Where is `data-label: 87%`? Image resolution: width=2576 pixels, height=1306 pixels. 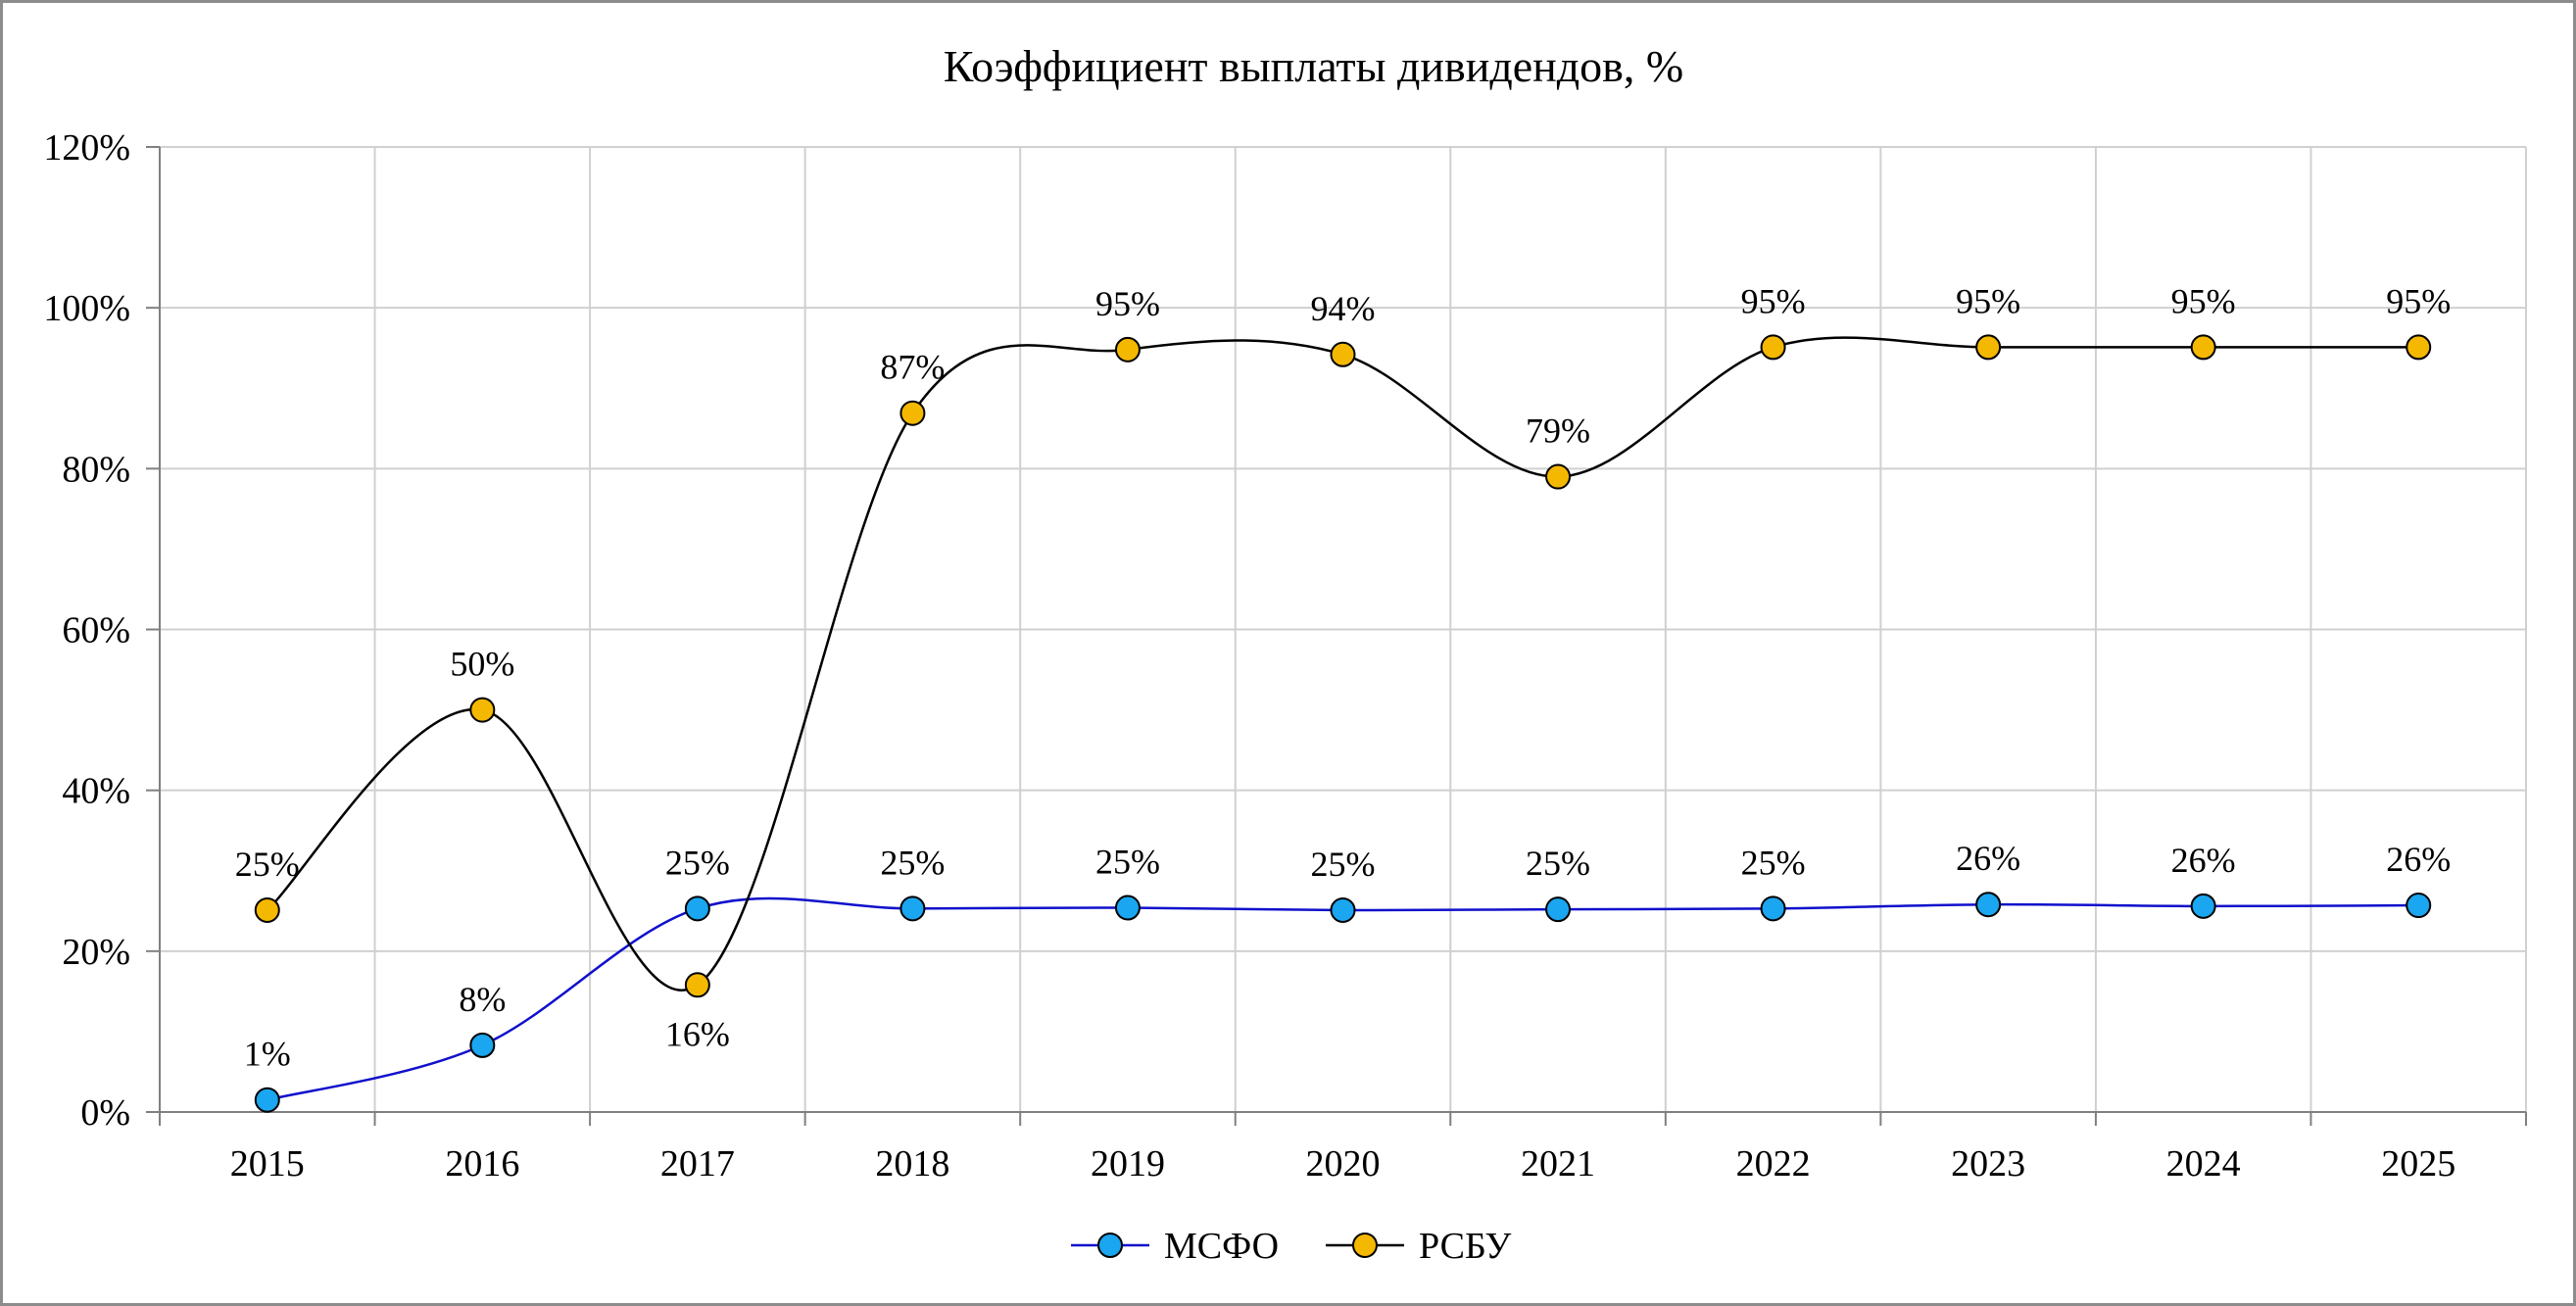 data-label: 87% is located at coordinates (912, 367).